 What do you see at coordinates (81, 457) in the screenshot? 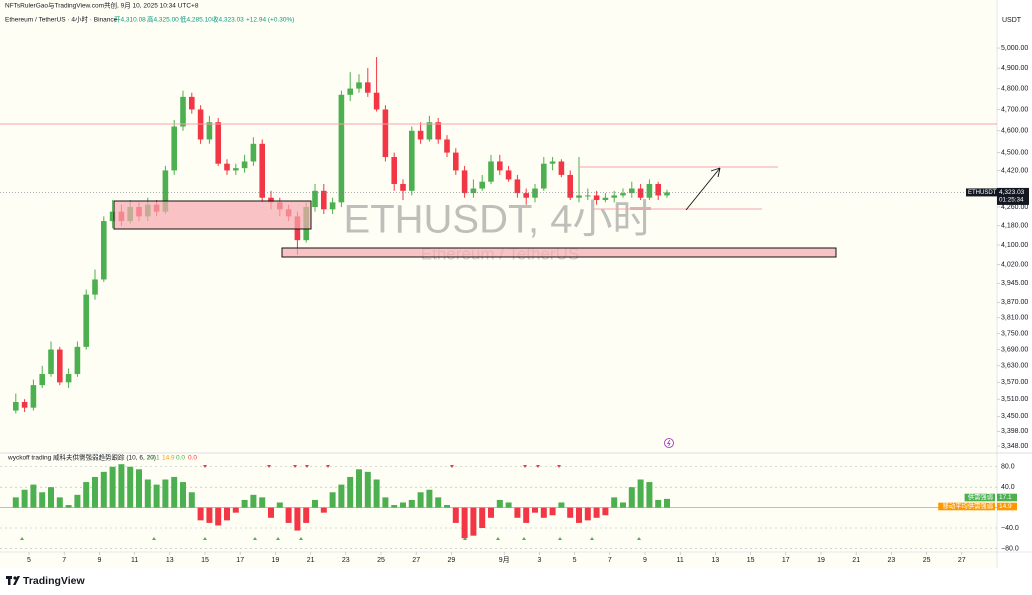
I see `indicator-title: wyckoff trading 威科夫供需强弱趋势跟踪 (10, 6, 20)` at bounding box center [81, 457].